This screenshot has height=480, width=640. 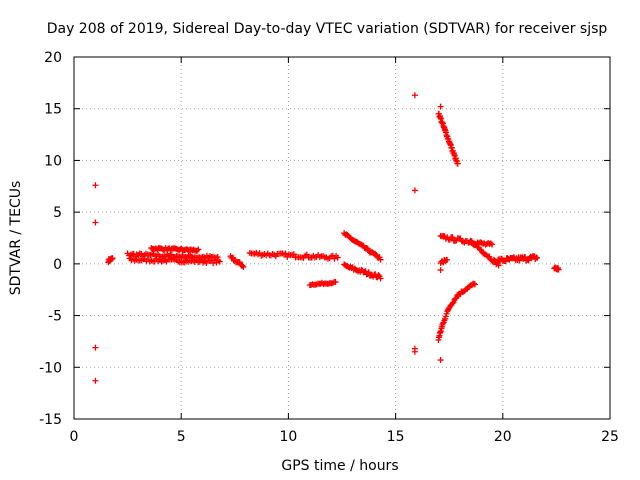 I want to click on x-tick-label: 20, so click(x=503, y=437).